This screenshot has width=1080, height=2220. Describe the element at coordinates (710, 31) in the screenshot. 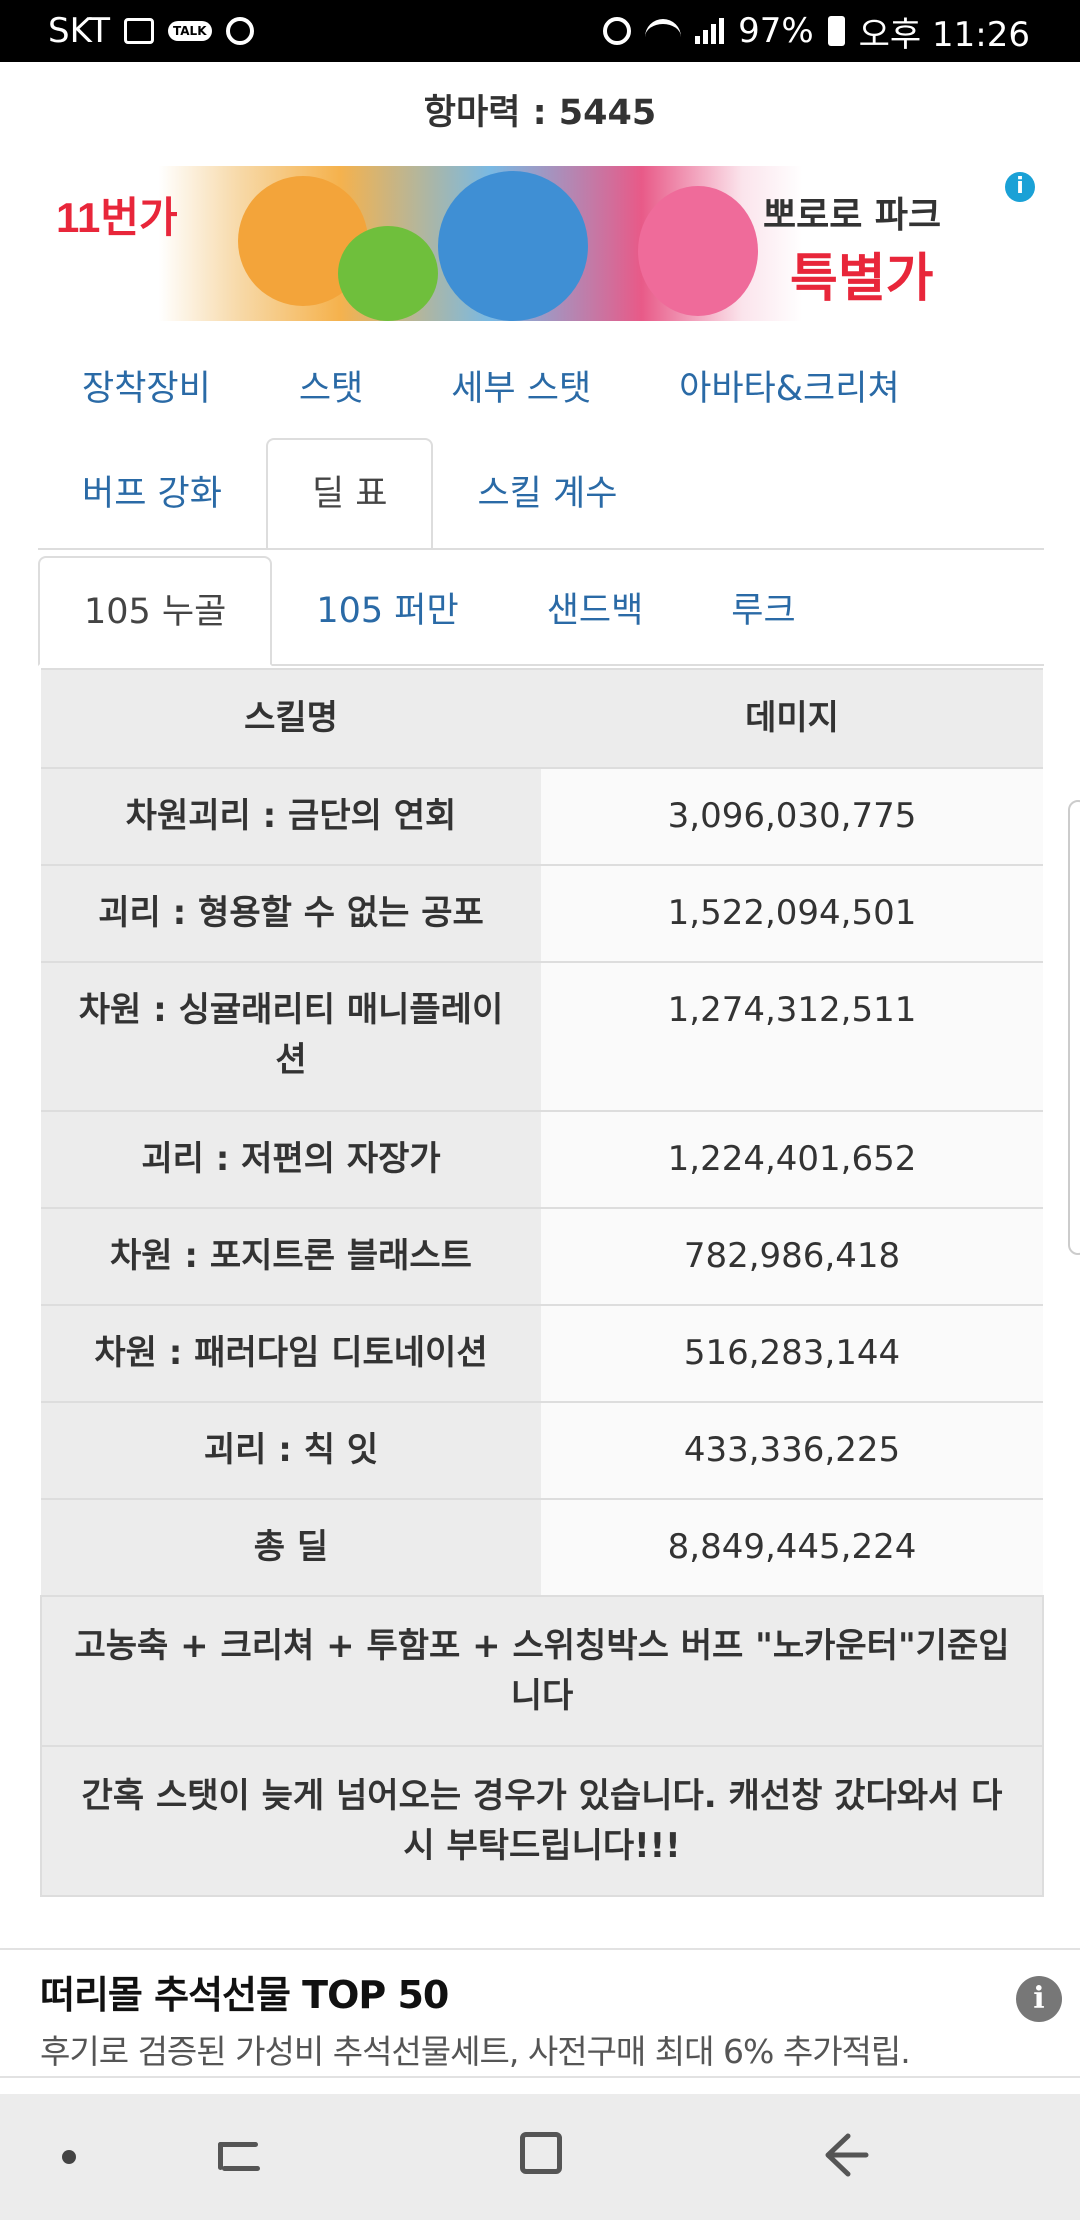

I see `signal-icon` at that location.